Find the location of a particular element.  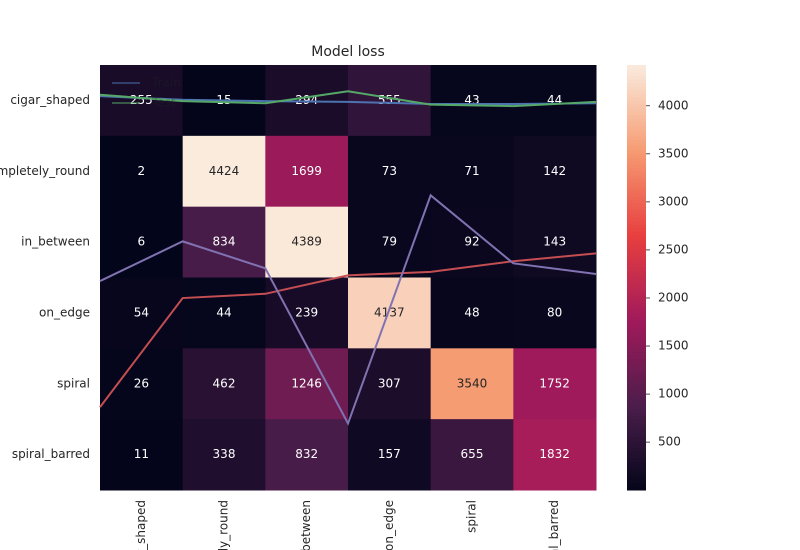

cell-label: 6 is located at coordinates (142, 242).